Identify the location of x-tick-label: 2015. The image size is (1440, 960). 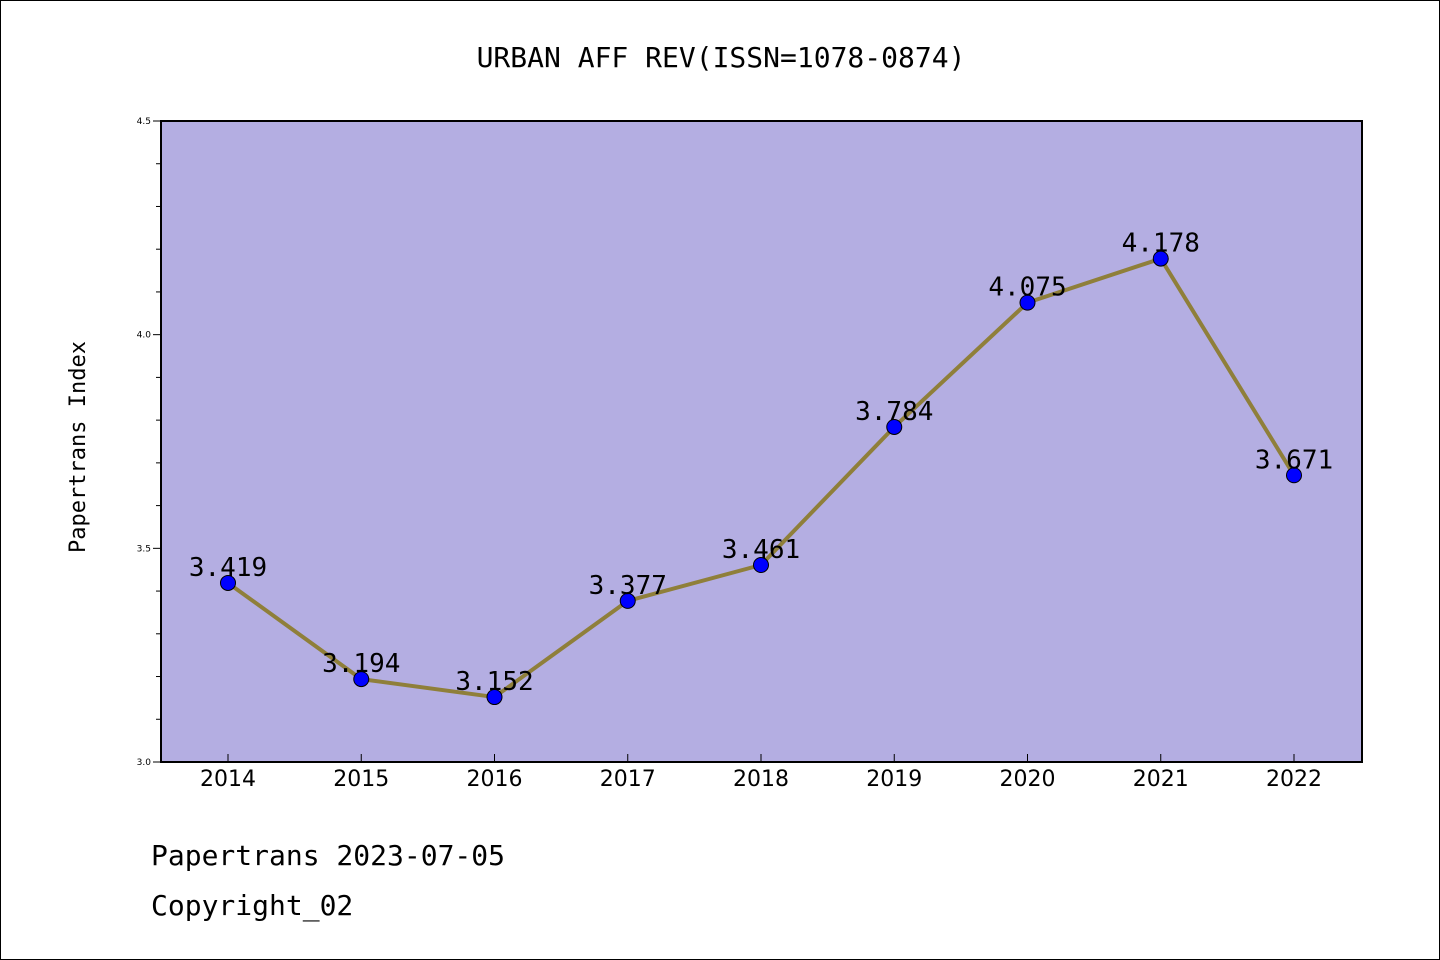
(361, 779).